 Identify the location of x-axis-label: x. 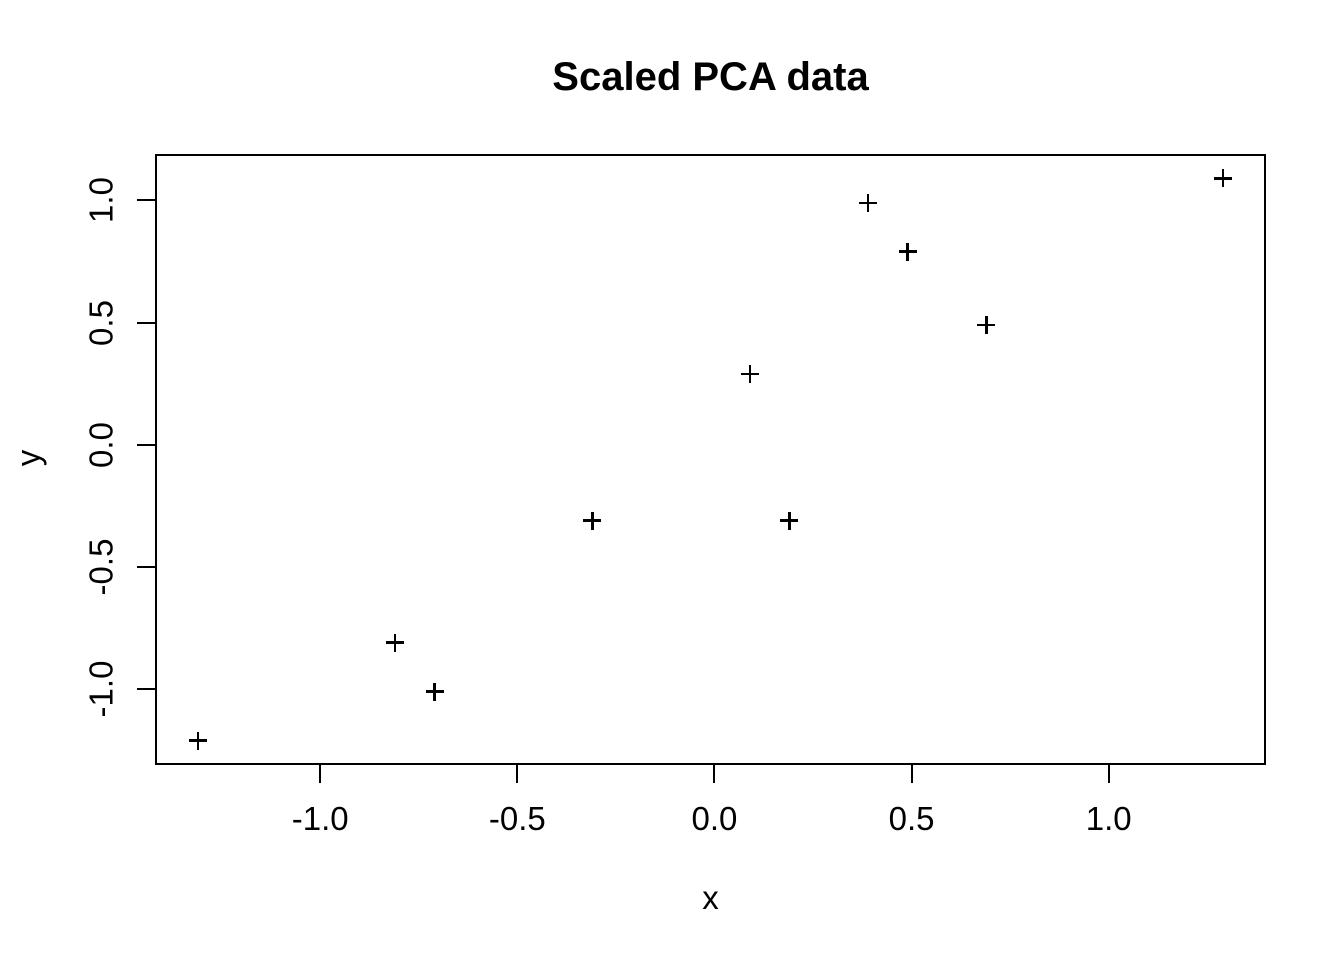
(710, 897).